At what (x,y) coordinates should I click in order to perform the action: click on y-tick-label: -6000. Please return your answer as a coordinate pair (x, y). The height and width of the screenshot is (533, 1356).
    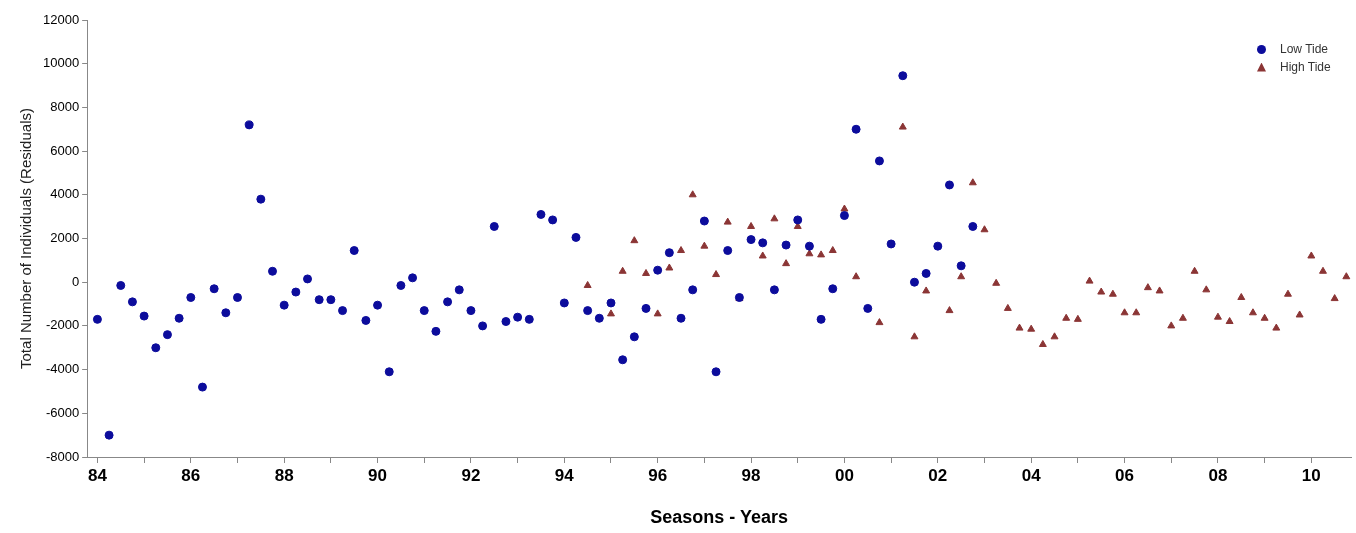
    Looking at the image, I should click on (62, 412).